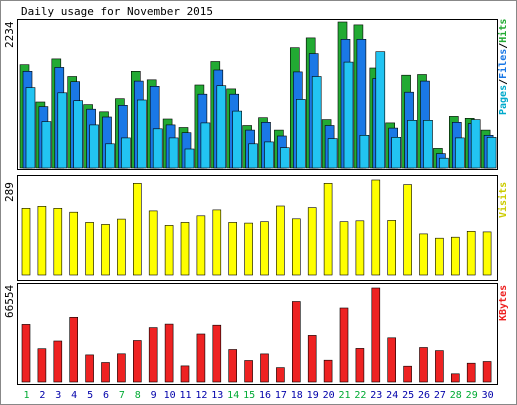 The width and height of the screenshot is (517, 405). What do you see at coordinates (170, 395) in the screenshot?
I see `day-label: 10` at bounding box center [170, 395].